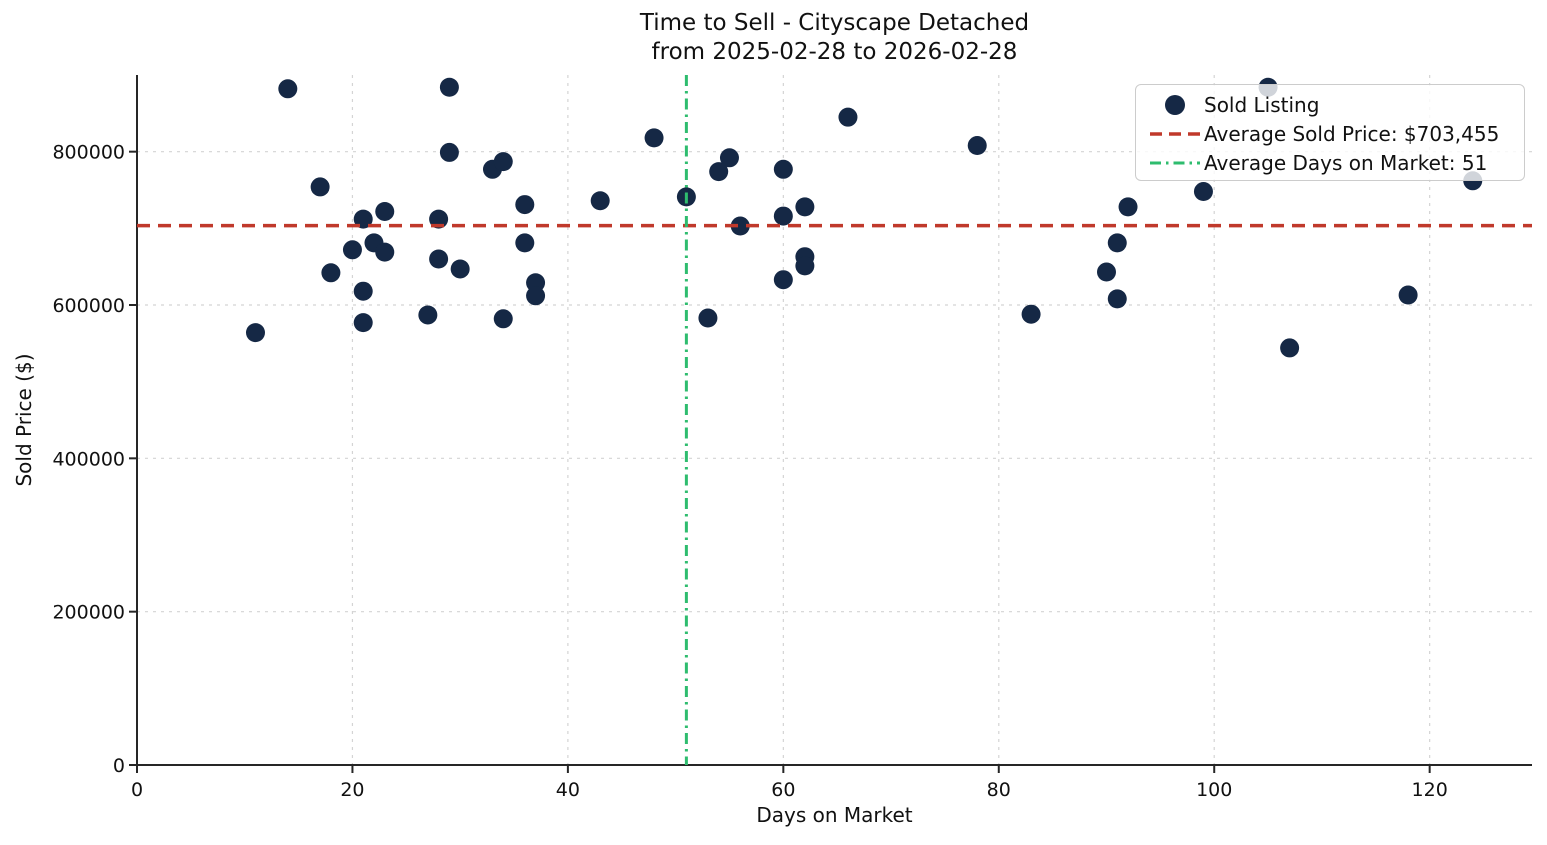 Image resolution: width=1547 pixels, height=845 pixels. I want to click on x-tick-label: 60, so click(783, 790).